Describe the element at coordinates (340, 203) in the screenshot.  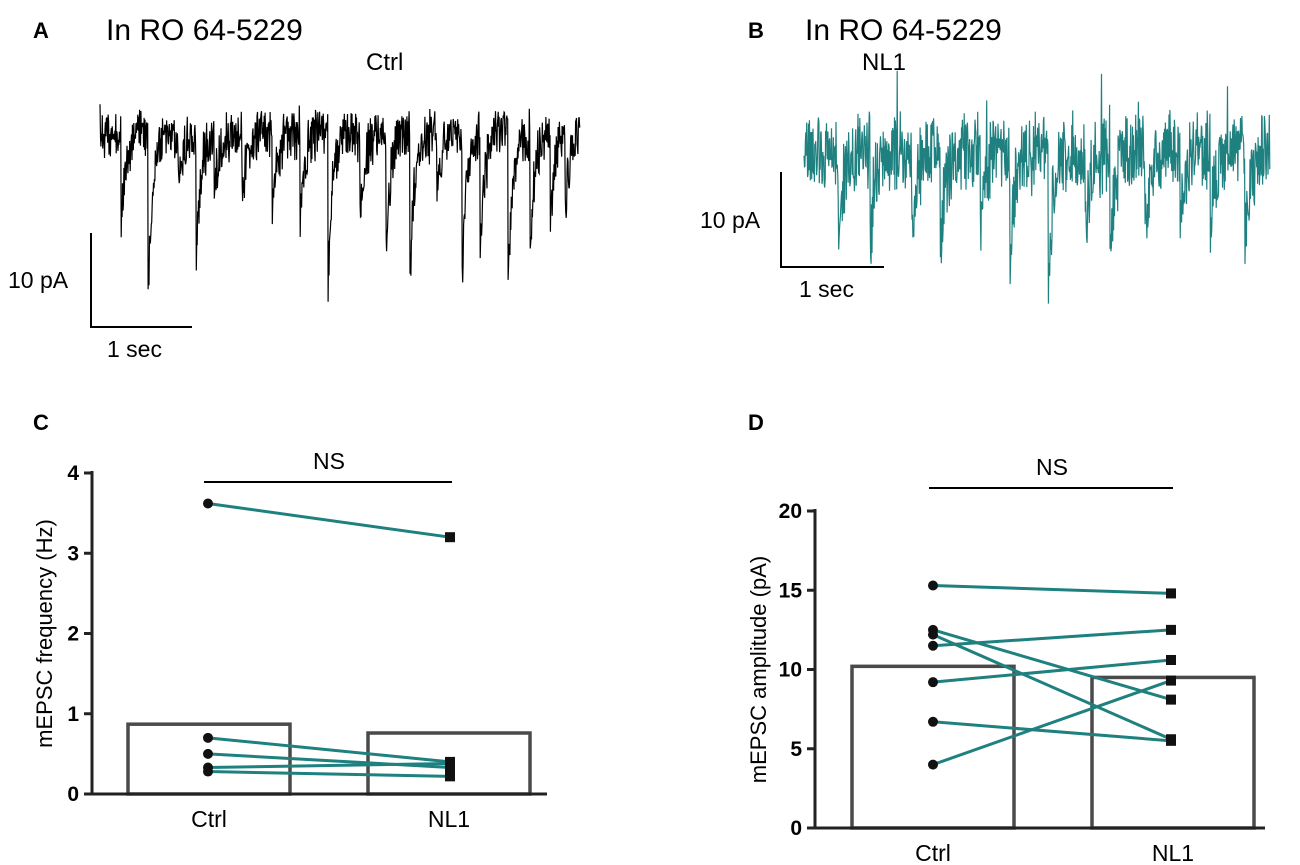
I see `trace-ctrl` at that location.